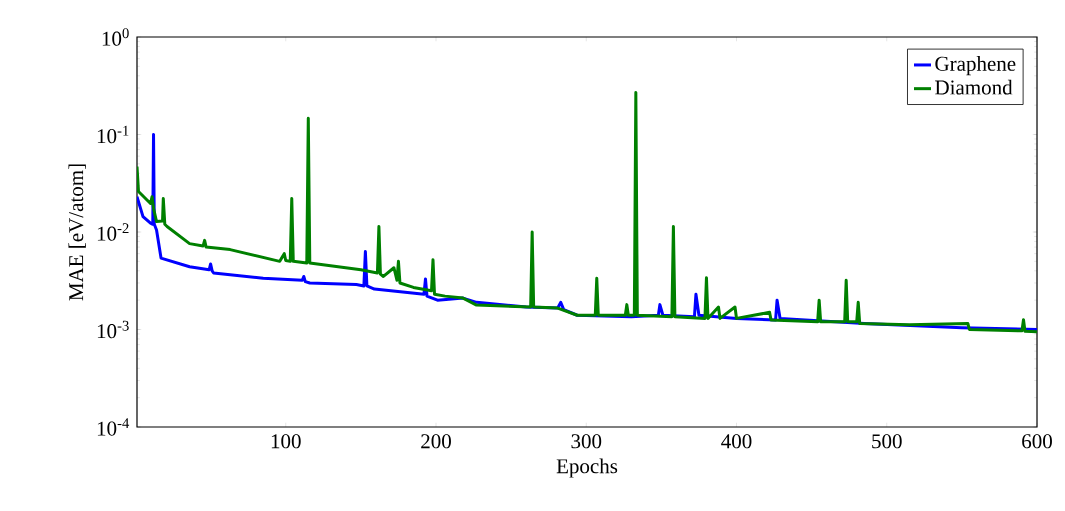 The image size is (1065, 511). I want to click on x-axis-title: Epochs, so click(587, 468).